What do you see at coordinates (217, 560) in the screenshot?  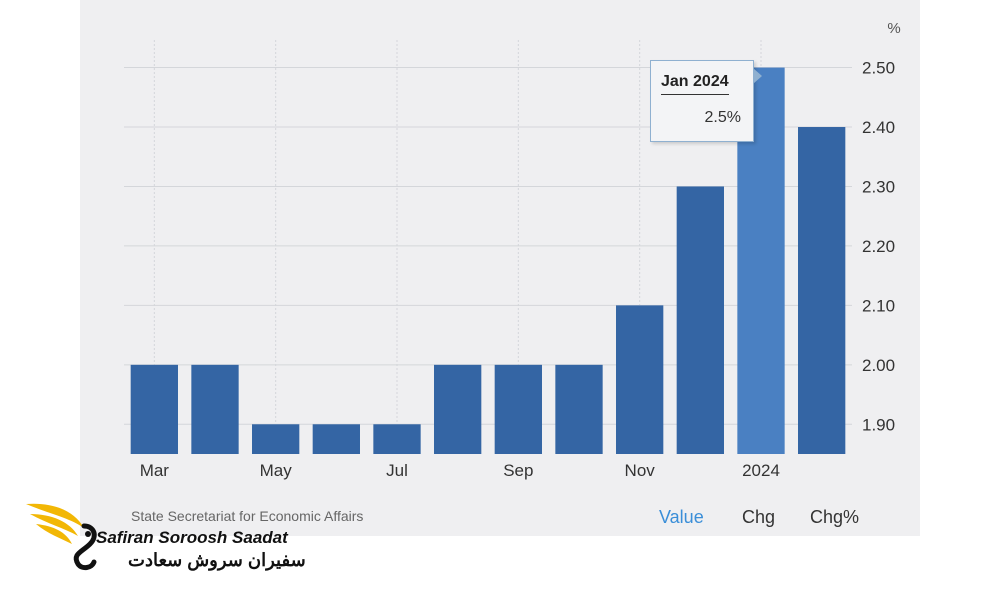 I see `logo-name-persian: سفیران سروش سعادت` at bounding box center [217, 560].